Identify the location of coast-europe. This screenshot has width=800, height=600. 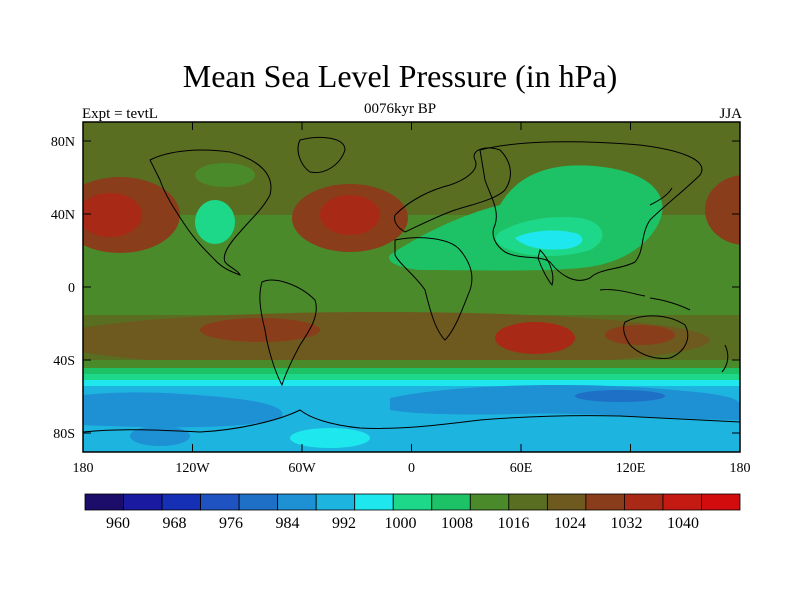
(452, 190).